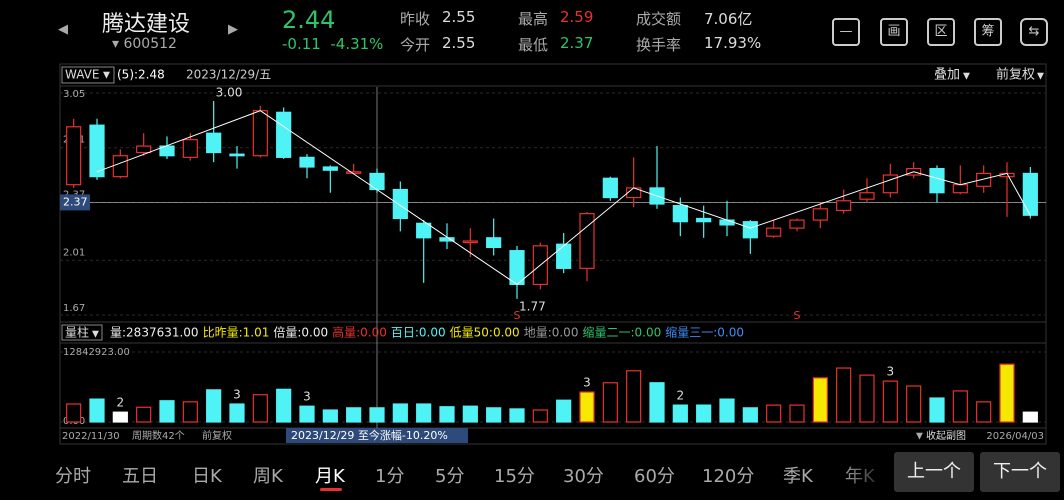 The height and width of the screenshot is (500, 1064). What do you see at coordinates (88, 75) in the screenshot?
I see `indicator-box` at bounding box center [88, 75].